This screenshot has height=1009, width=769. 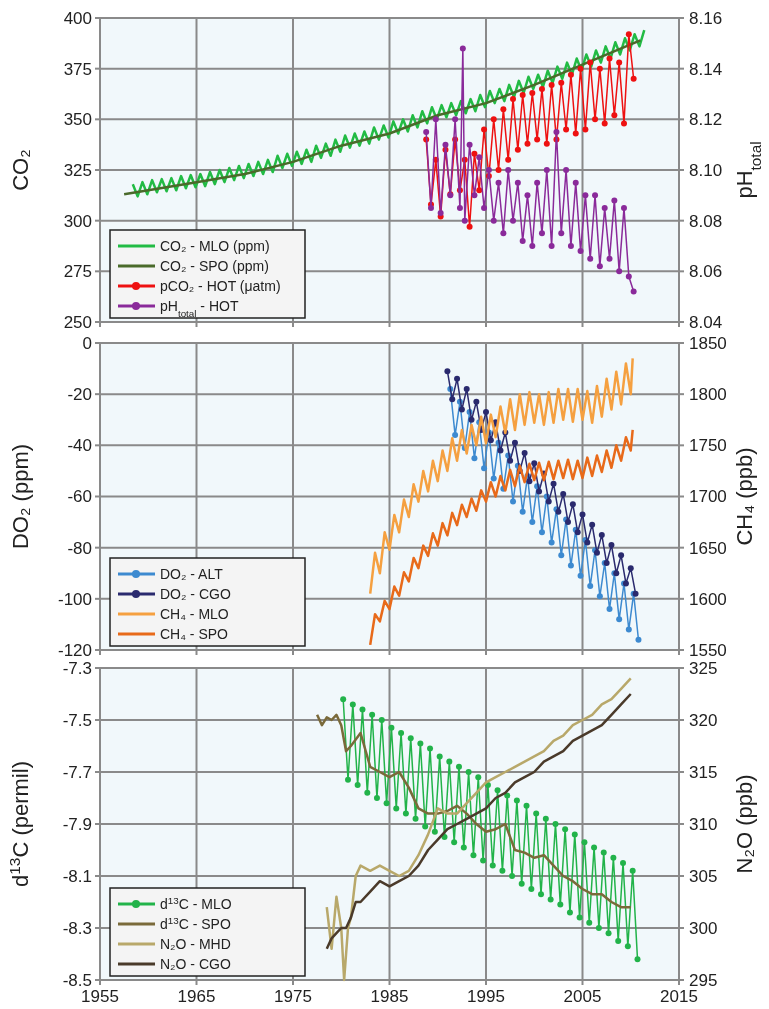 What do you see at coordinates (194, 633) in the screenshot?
I see `legend-label: CH₄ - SPO` at bounding box center [194, 633].